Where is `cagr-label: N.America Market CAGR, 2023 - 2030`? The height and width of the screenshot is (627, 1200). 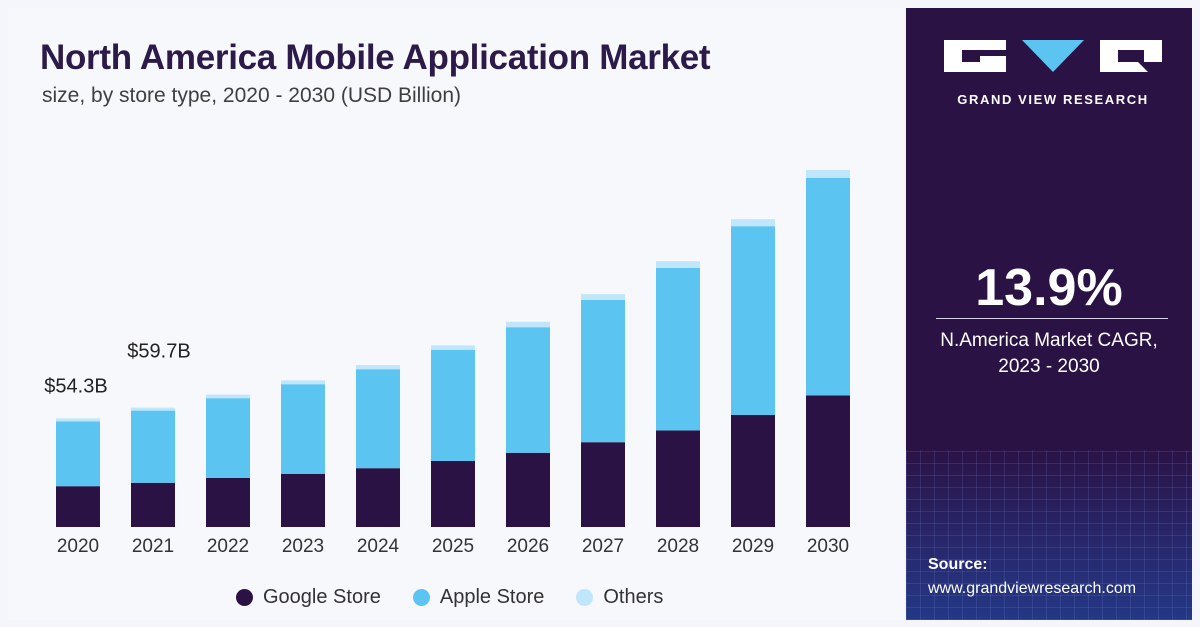 cagr-label: N.America Market CAGR, 2023 - 2030 is located at coordinates (1049, 354).